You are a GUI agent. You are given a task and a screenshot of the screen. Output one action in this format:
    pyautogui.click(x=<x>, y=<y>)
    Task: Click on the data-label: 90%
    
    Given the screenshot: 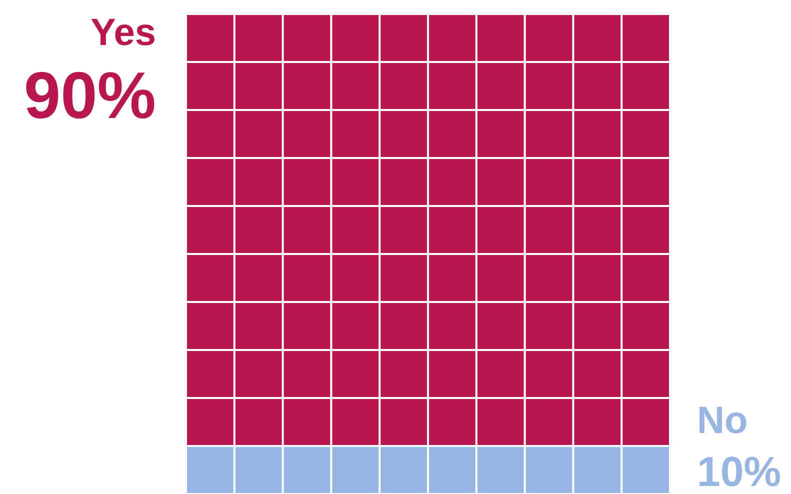 What is the action you would take?
    pyautogui.click(x=90, y=95)
    